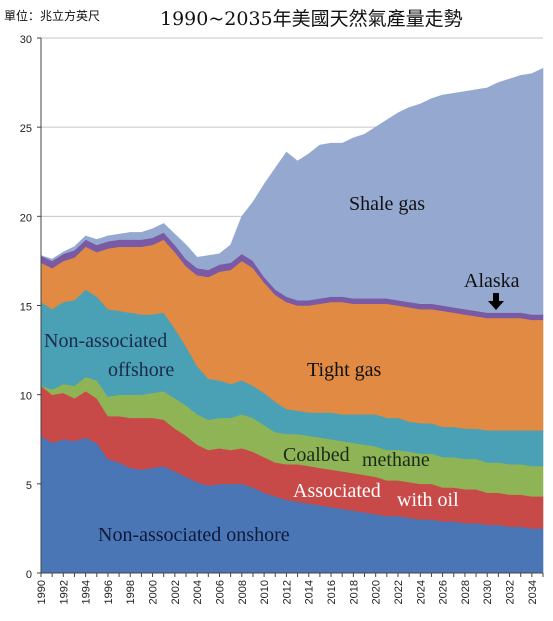  What do you see at coordinates (377, 592) in the screenshot?
I see `x-tick-label: 2020` at bounding box center [377, 592].